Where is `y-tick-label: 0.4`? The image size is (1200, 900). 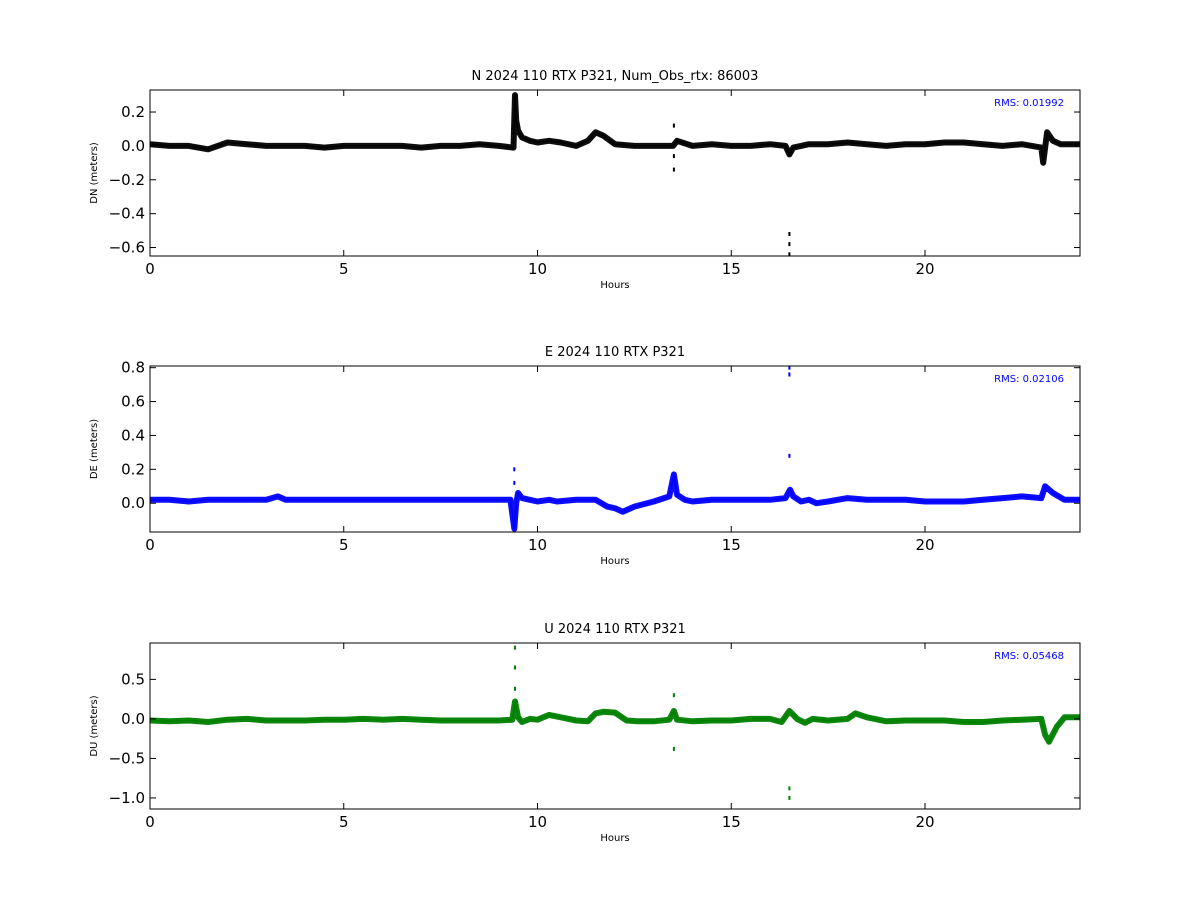
y-tick-label: 0.4 is located at coordinates (133, 435).